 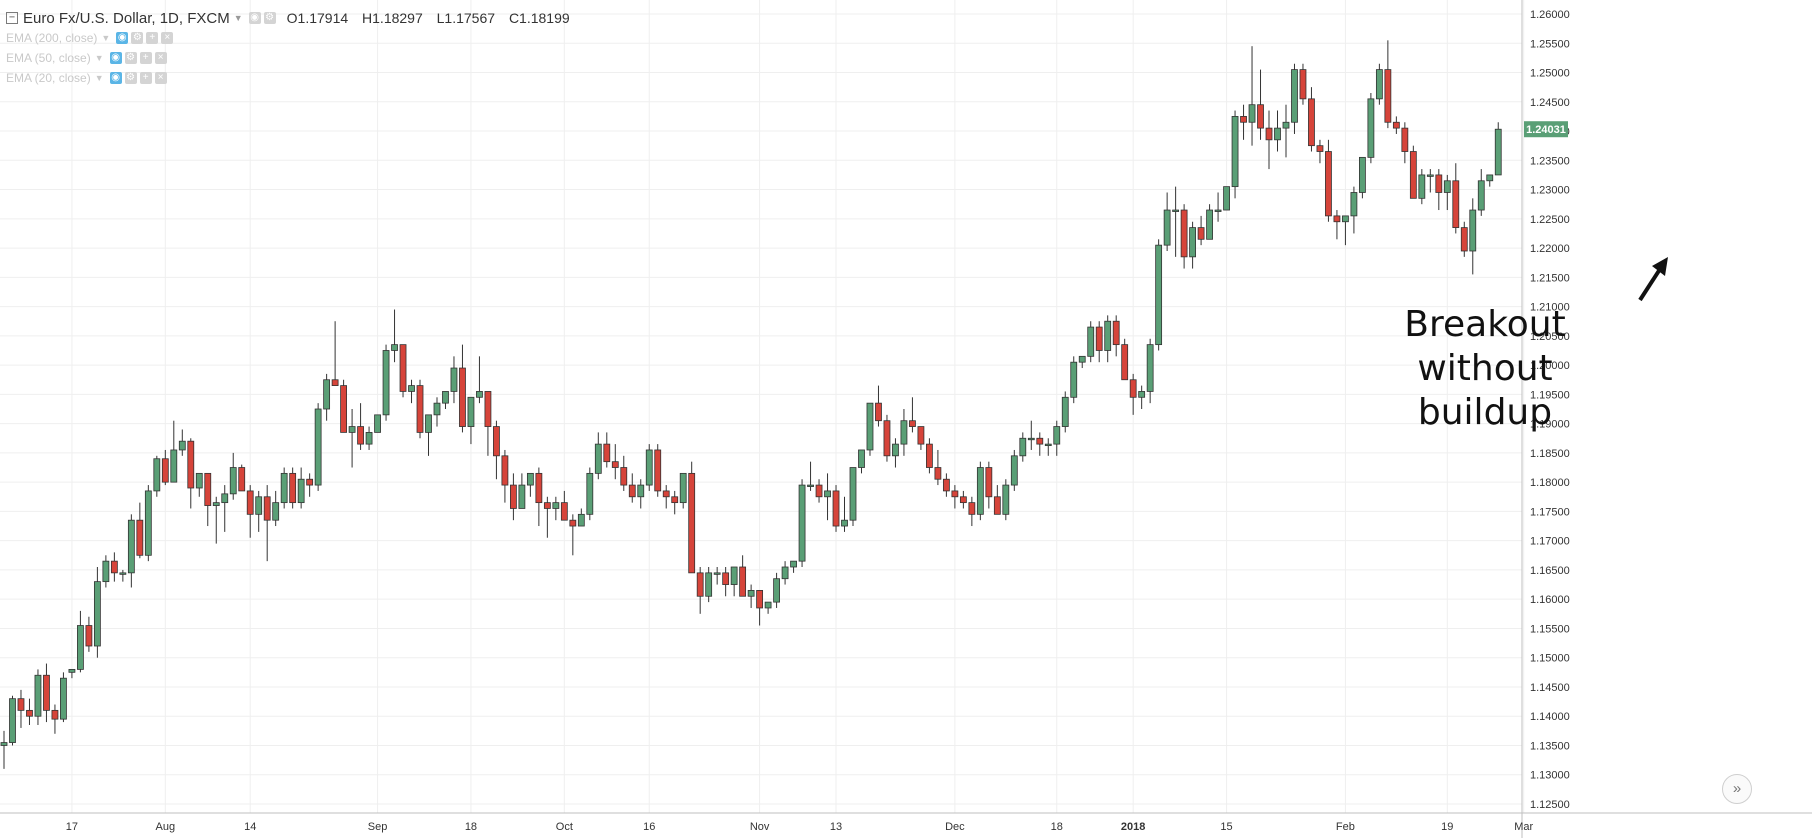 I want to click on price-tick-label: 1.23500, so click(x=1550, y=161).